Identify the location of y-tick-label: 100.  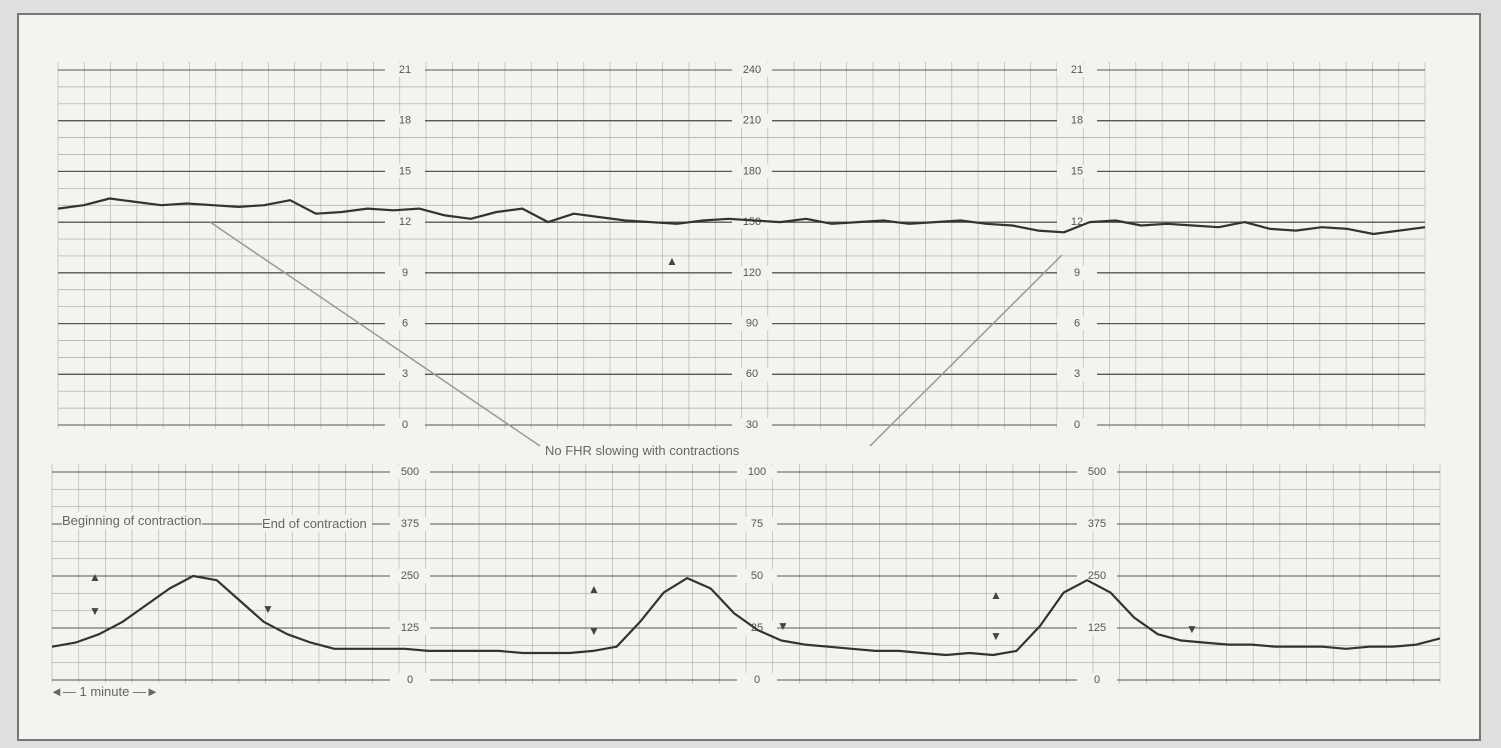
(757, 472).